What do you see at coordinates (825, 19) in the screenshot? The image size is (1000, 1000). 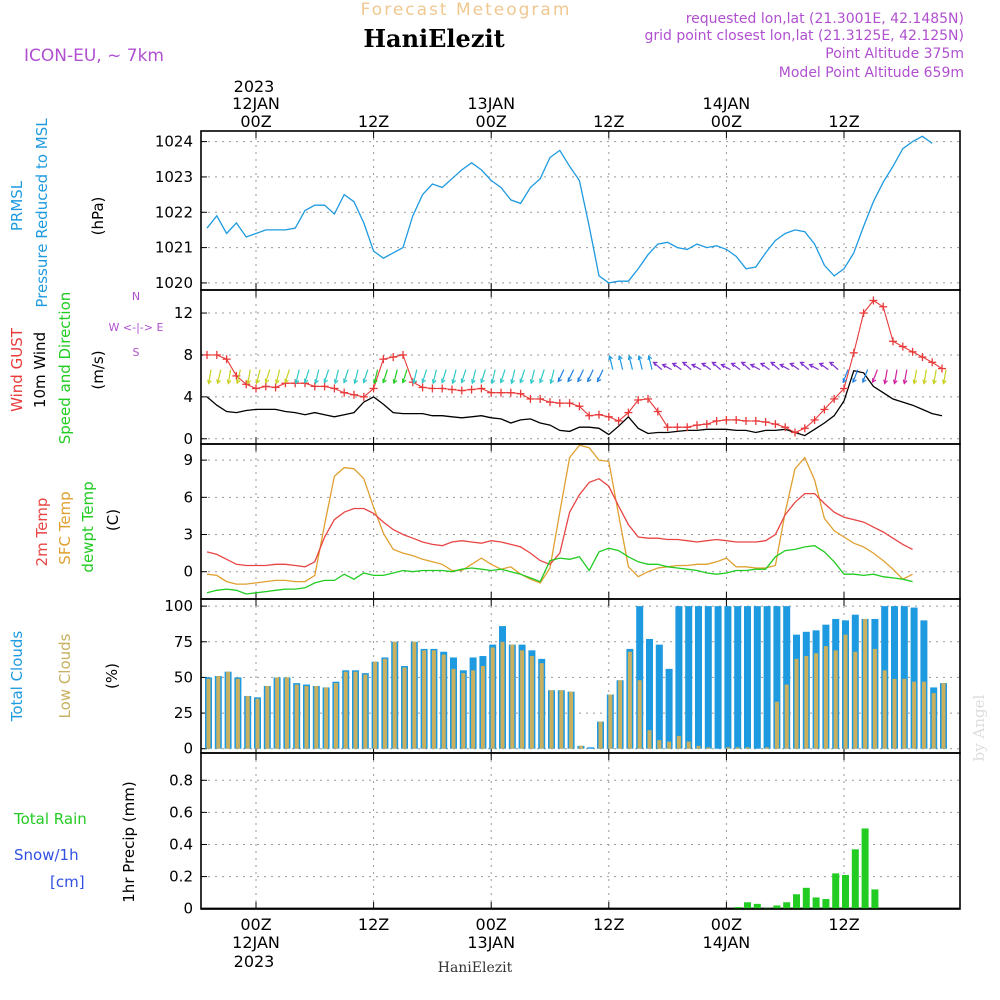 I see `requested-coords: requested lon,lat (21.3001E, 42.1485N)` at bounding box center [825, 19].